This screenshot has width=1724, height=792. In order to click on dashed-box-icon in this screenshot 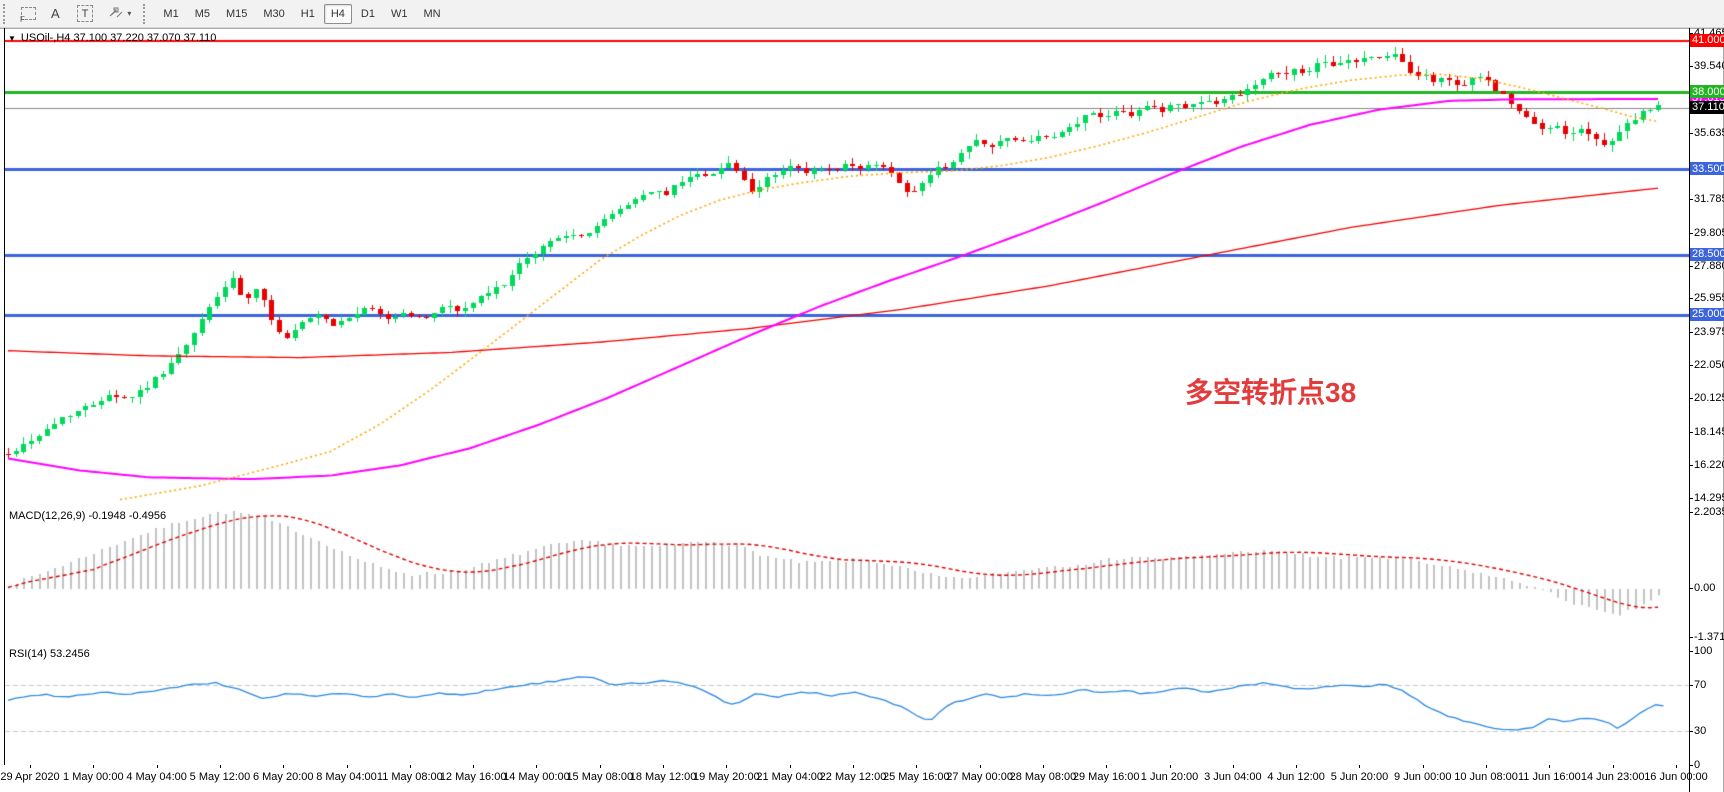, I will do `click(28, 13)`.